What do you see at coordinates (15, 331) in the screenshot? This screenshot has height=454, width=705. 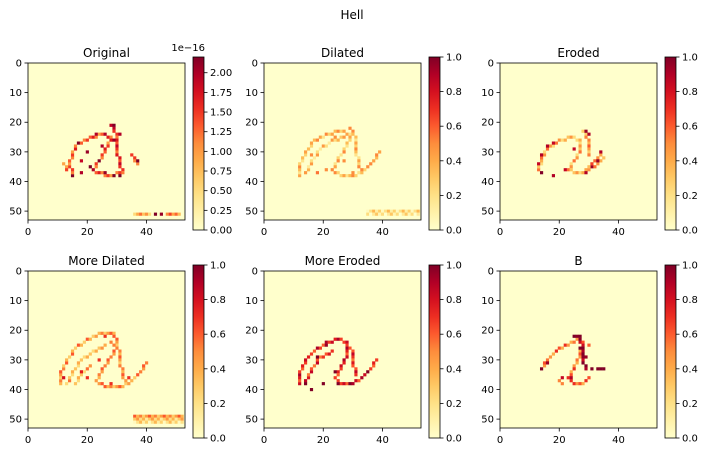 I see `y-tick-label: 20` at bounding box center [15, 331].